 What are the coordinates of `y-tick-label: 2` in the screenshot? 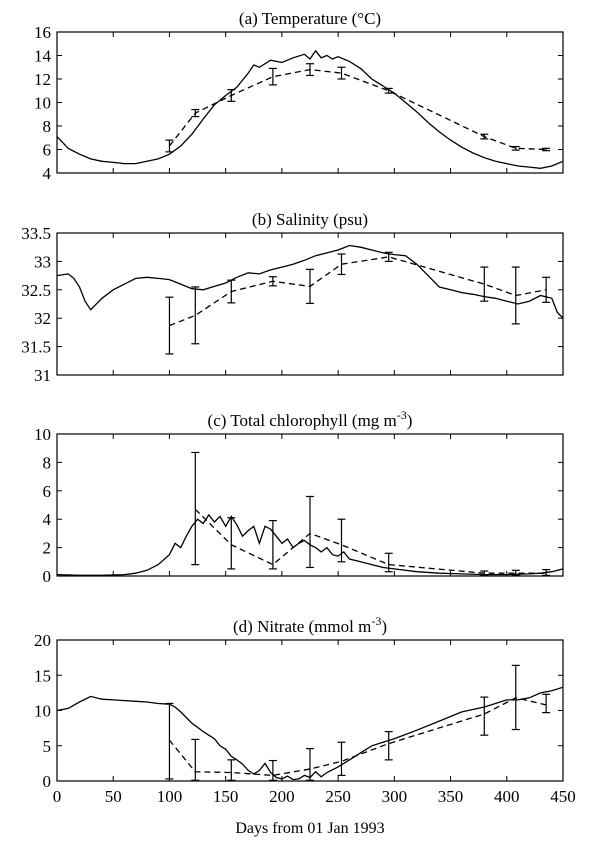 It's located at (47, 548).